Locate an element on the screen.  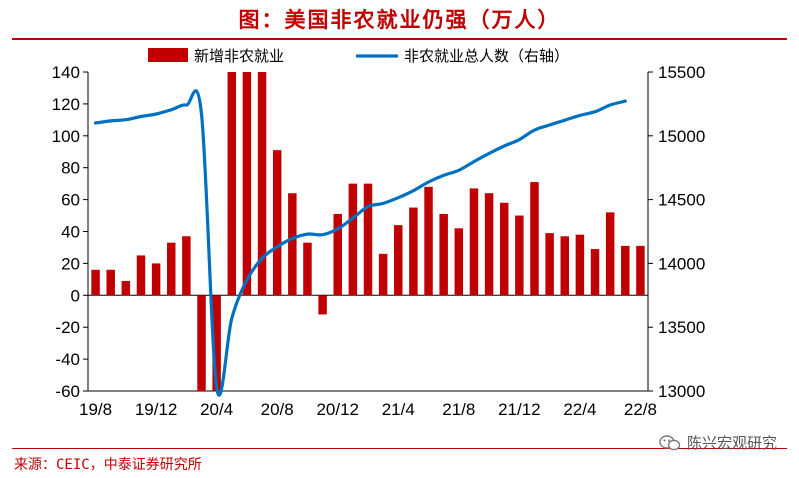
left-tick-label: 0 is located at coordinates (75, 295).